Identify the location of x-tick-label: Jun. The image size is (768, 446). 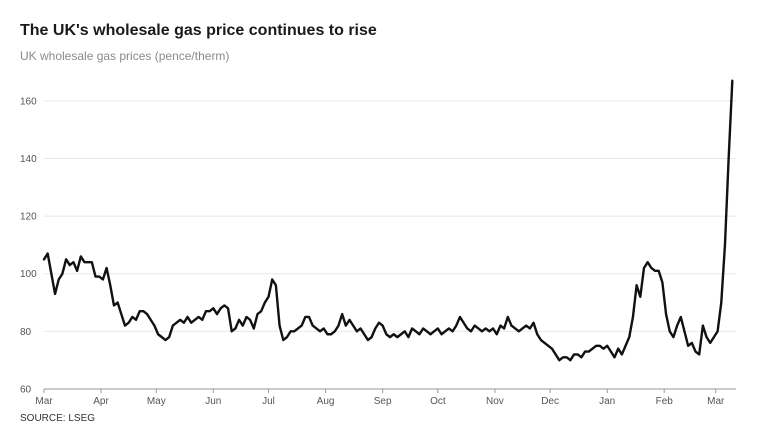
(213, 401).